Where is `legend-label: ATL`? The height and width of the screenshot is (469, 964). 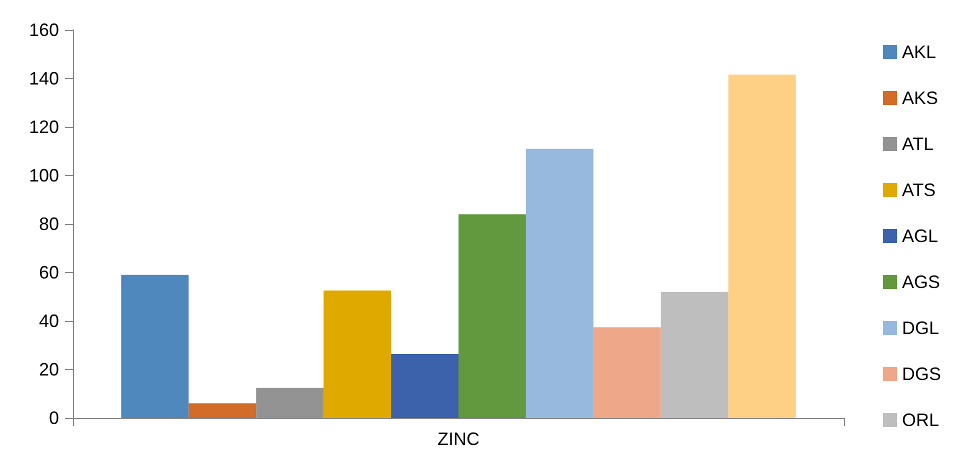 legend-label: ATL is located at coordinates (918, 144).